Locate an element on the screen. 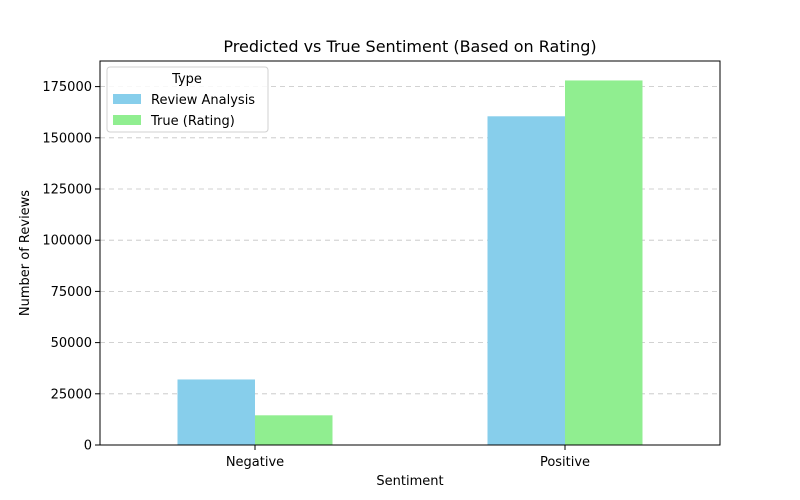 Image resolution: width=800 pixels, height=500 pixels. y-tick-label: 50000 is located at coordinates (71, 343).